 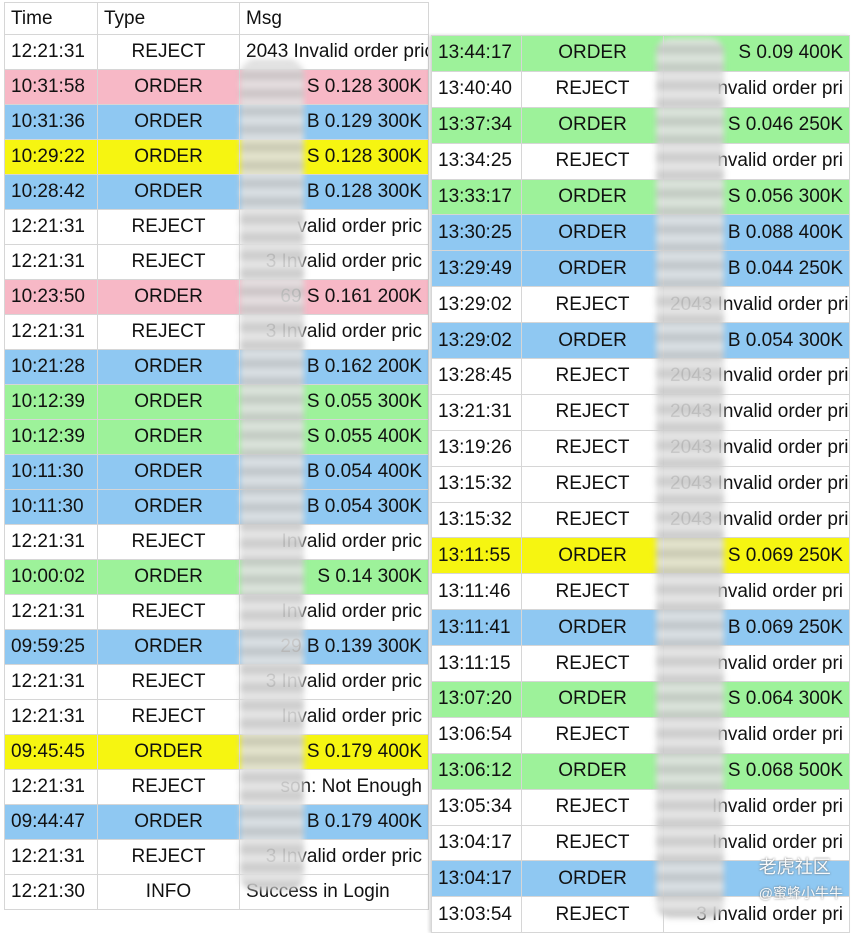 I want to click on table-row: 13:34:25 REJECT nvalid order pri, so click(x=640, y=161).